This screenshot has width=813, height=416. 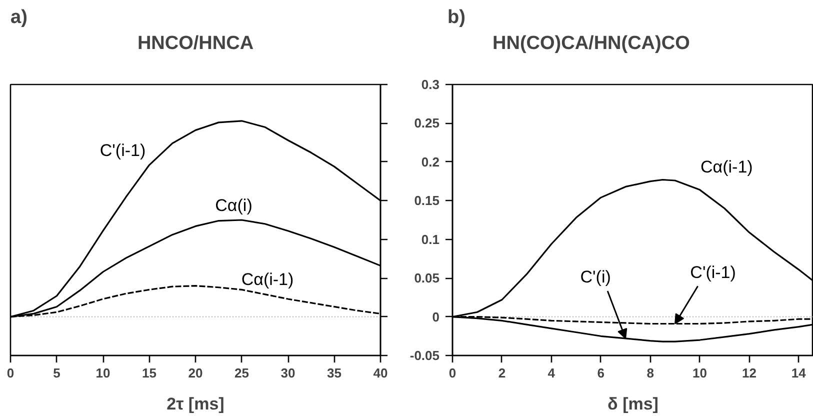 I want to click on text: C'(i), so click(x=595, y=276).